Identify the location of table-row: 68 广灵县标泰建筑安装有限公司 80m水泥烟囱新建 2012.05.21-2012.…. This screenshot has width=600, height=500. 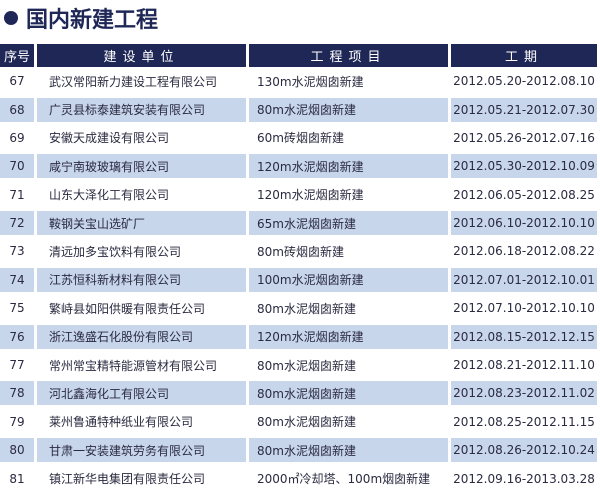
(300, 109).